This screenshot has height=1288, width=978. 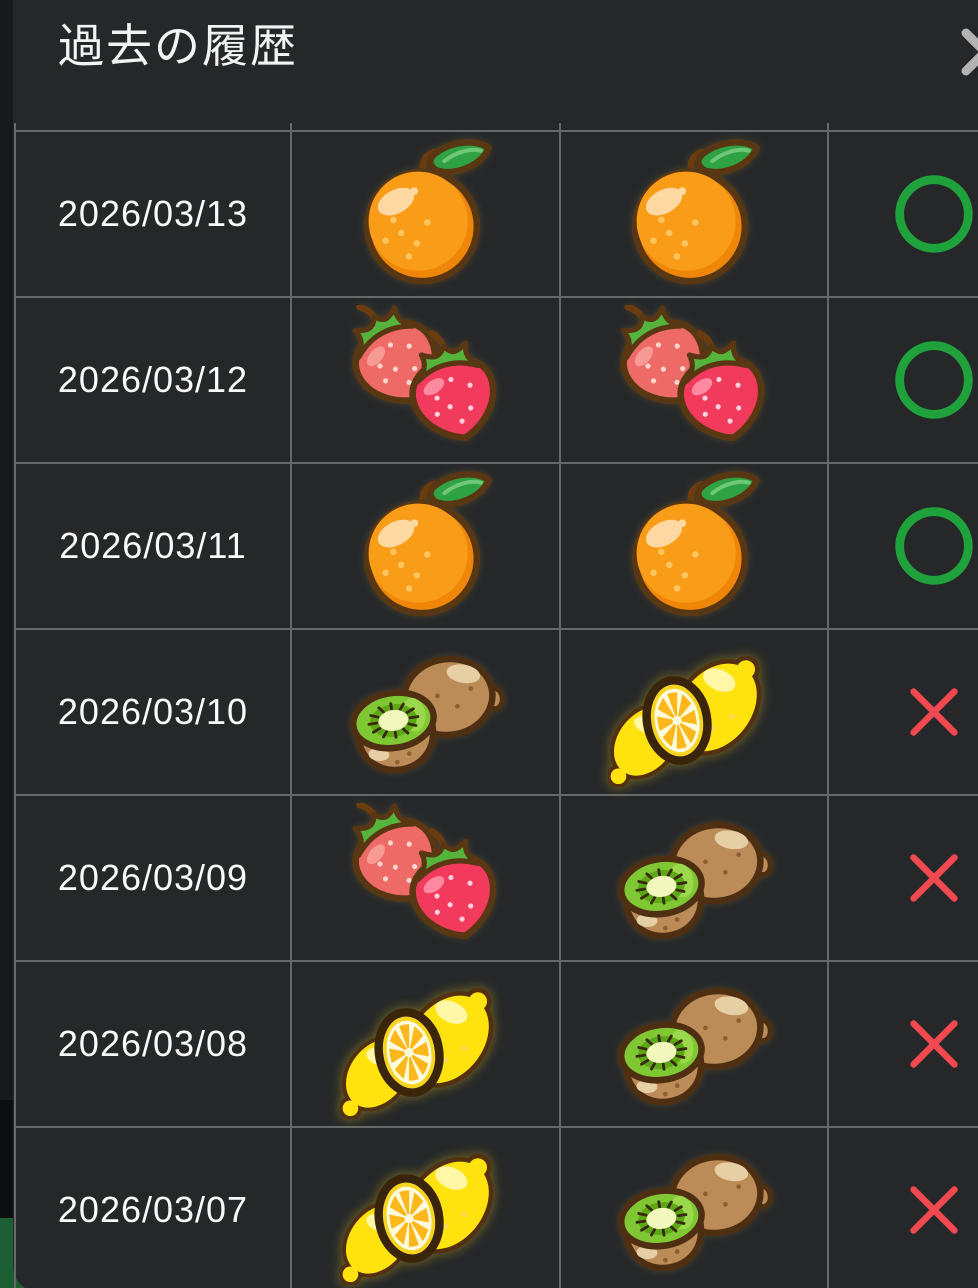 I want to click on history-row: 2026/03/07, so click(x=496, y=1207).